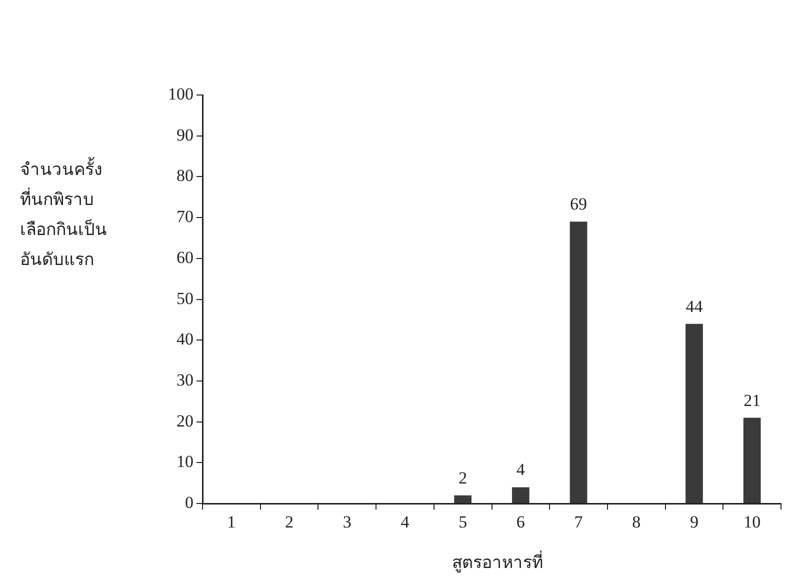 Image resolution: width=811 pixels, height=586 pixels. Describe the element at coordinates (185, 420) in the screenshot. I see `y-tick-label: 20` at that location.